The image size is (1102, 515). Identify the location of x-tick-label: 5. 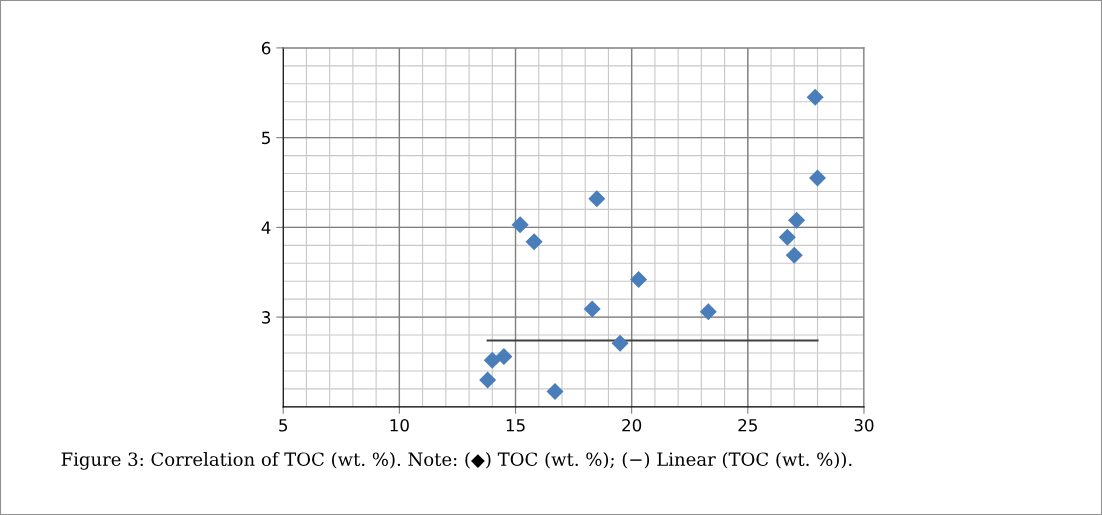
(283, 425).